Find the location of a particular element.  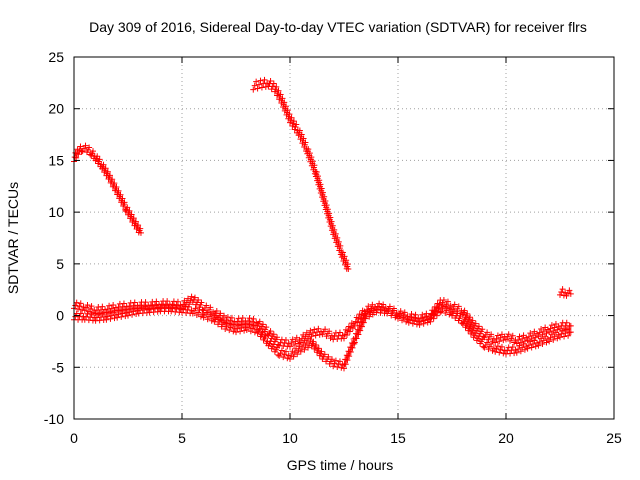

x-axis-label: GPS time / hours is located at coordinates (340, 465).